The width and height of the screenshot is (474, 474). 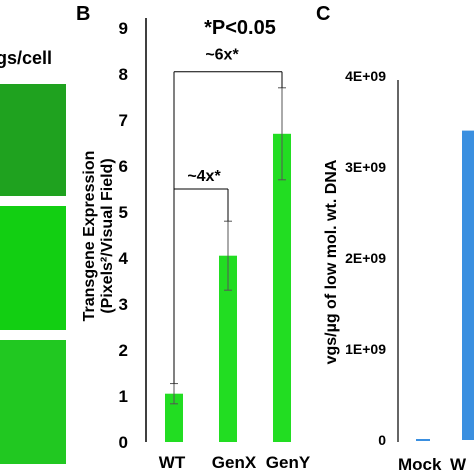 I want to click on fold-label-geny: ~6x*, so click(x=222, y=55).